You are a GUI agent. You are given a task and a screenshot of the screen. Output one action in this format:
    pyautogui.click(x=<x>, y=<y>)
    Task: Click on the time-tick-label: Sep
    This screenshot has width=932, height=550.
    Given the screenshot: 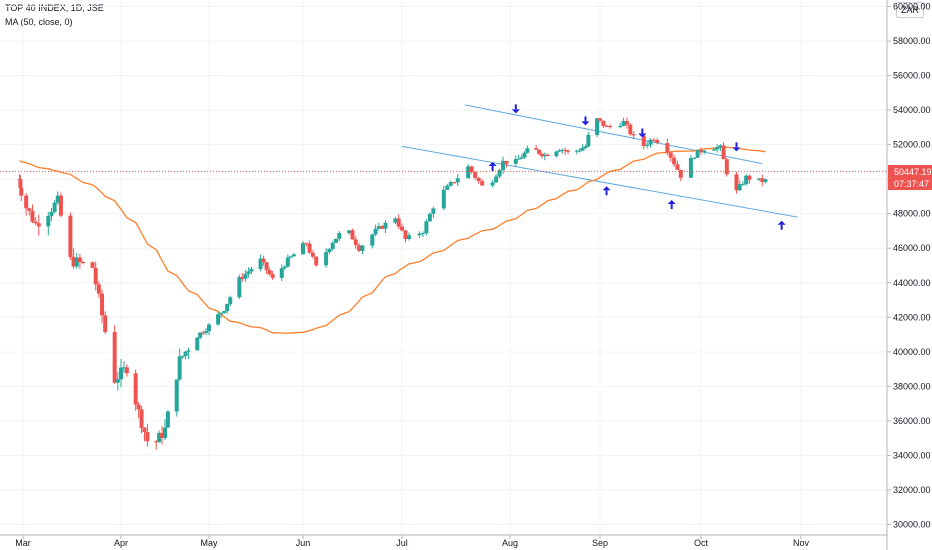 What is the action you would take?
    pyautogui.click(x=600, y=543)
    